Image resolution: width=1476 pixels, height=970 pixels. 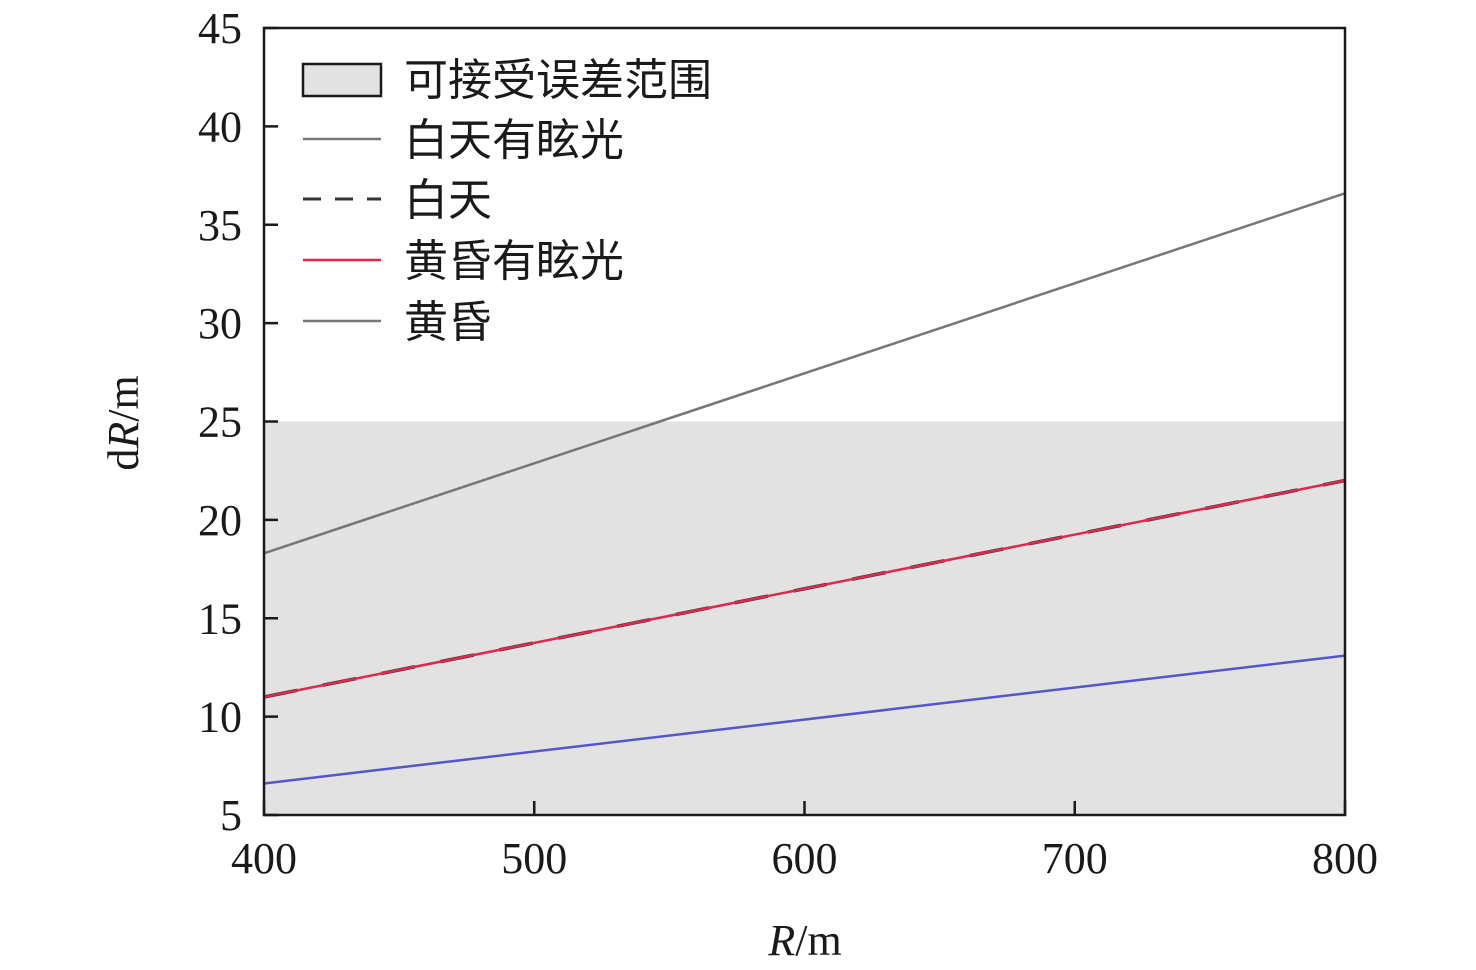 I want to click on y-tick-label: 35, so click(x=220, y=225).